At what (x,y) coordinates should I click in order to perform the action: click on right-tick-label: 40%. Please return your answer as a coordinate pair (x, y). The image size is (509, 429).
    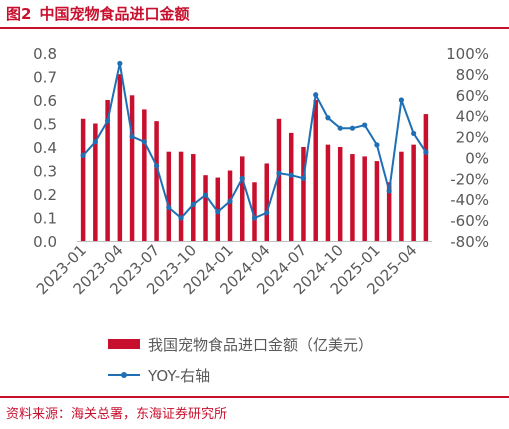
    Looking at the image, I should click on (472, 117).